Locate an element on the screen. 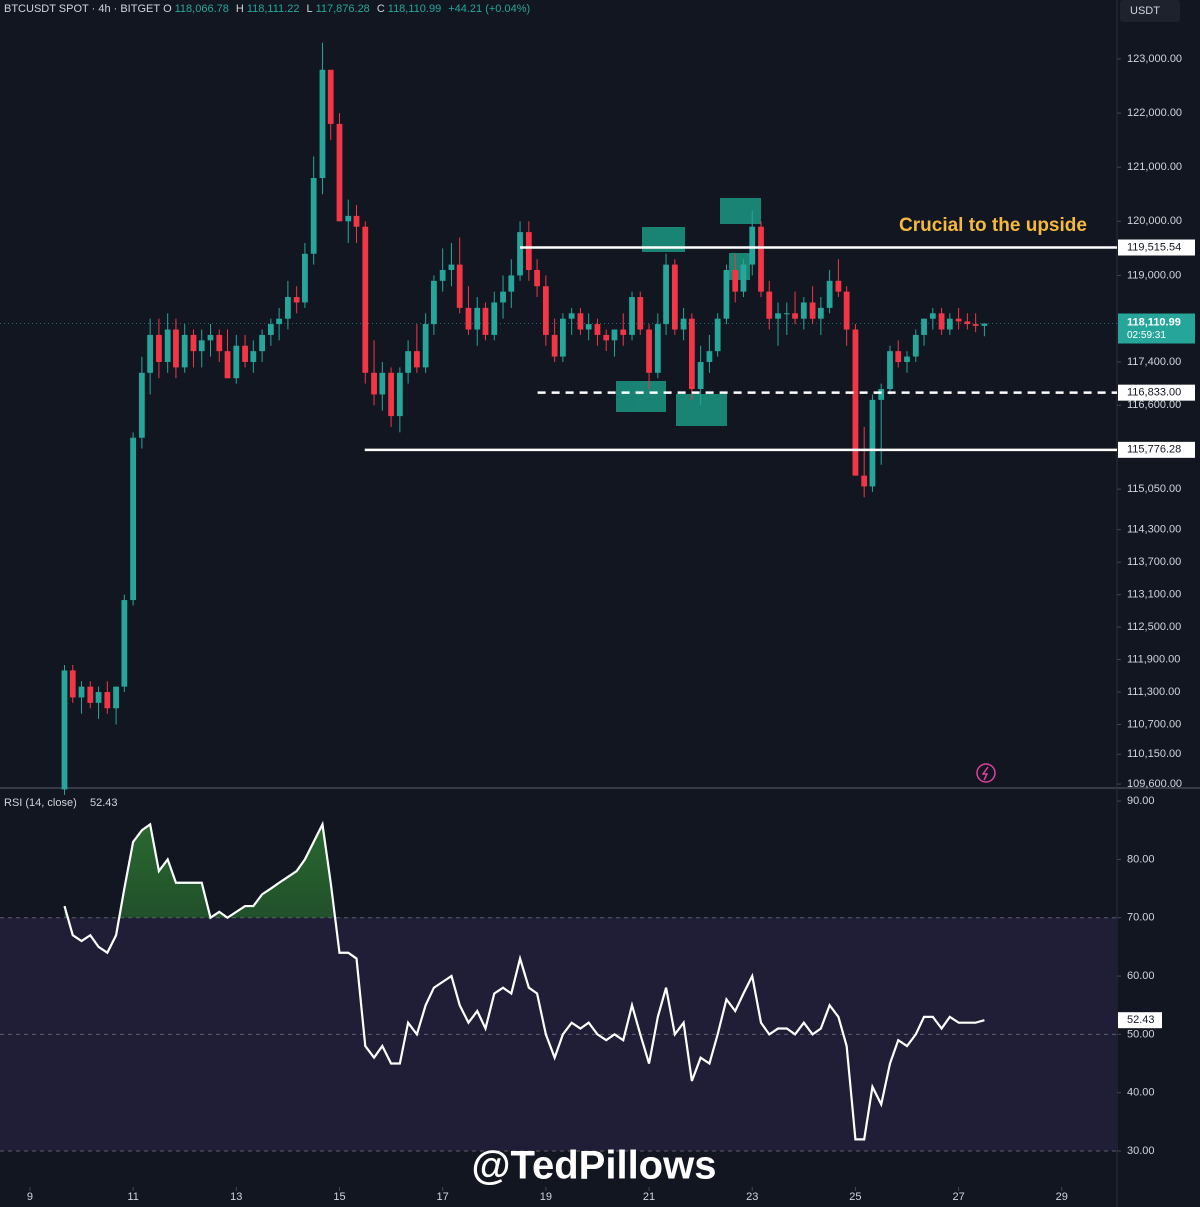 This screenshot has height=1207, width=1200. x-tick-label: 15 is located at coordinates (339, 1197).